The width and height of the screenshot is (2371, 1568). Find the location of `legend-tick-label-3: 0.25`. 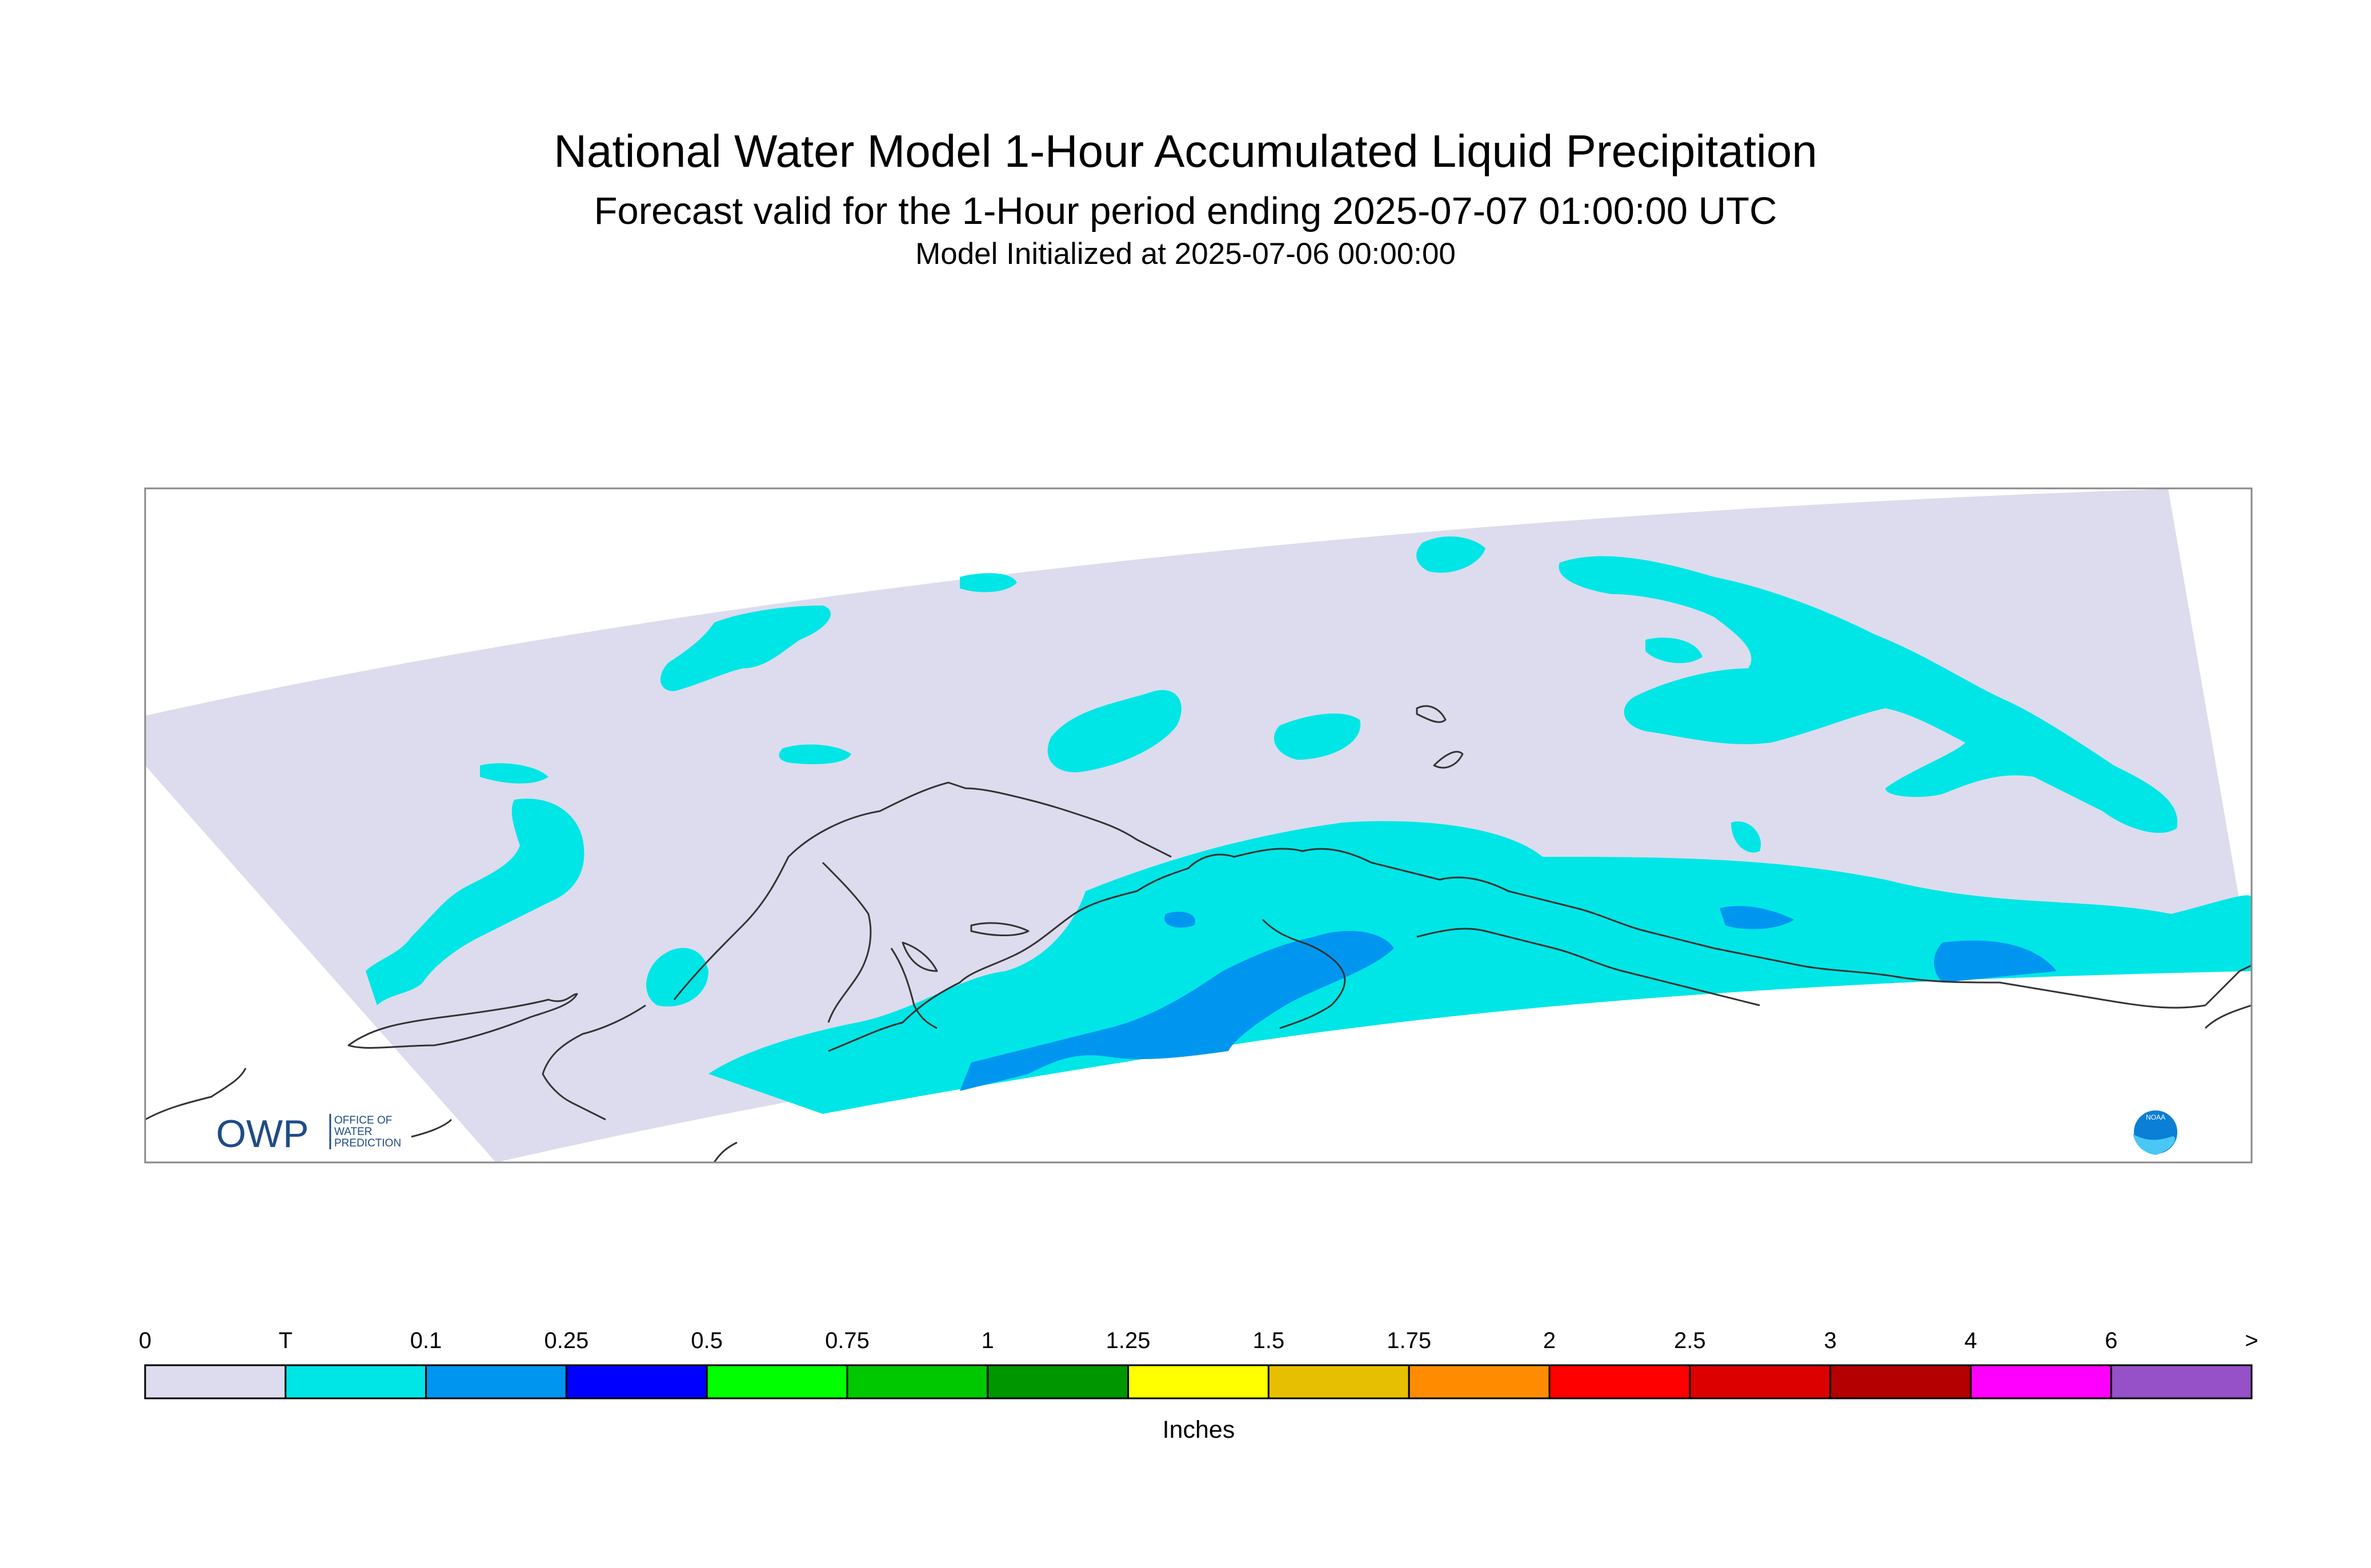

legend-tick-label-3: 0.25 is located at coordinates (566, 1340).